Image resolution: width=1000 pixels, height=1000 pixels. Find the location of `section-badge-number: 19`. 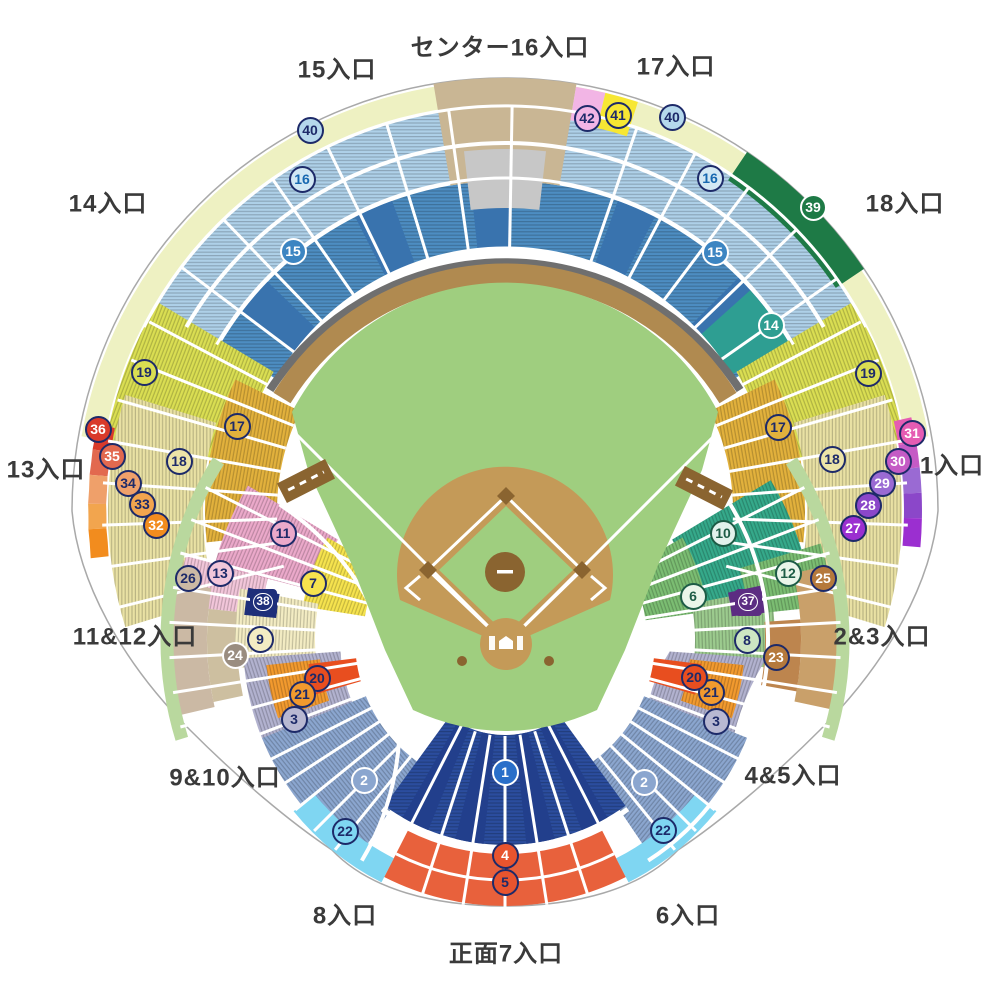

section-badge-number: 19 is located at coordinates (868, 373).